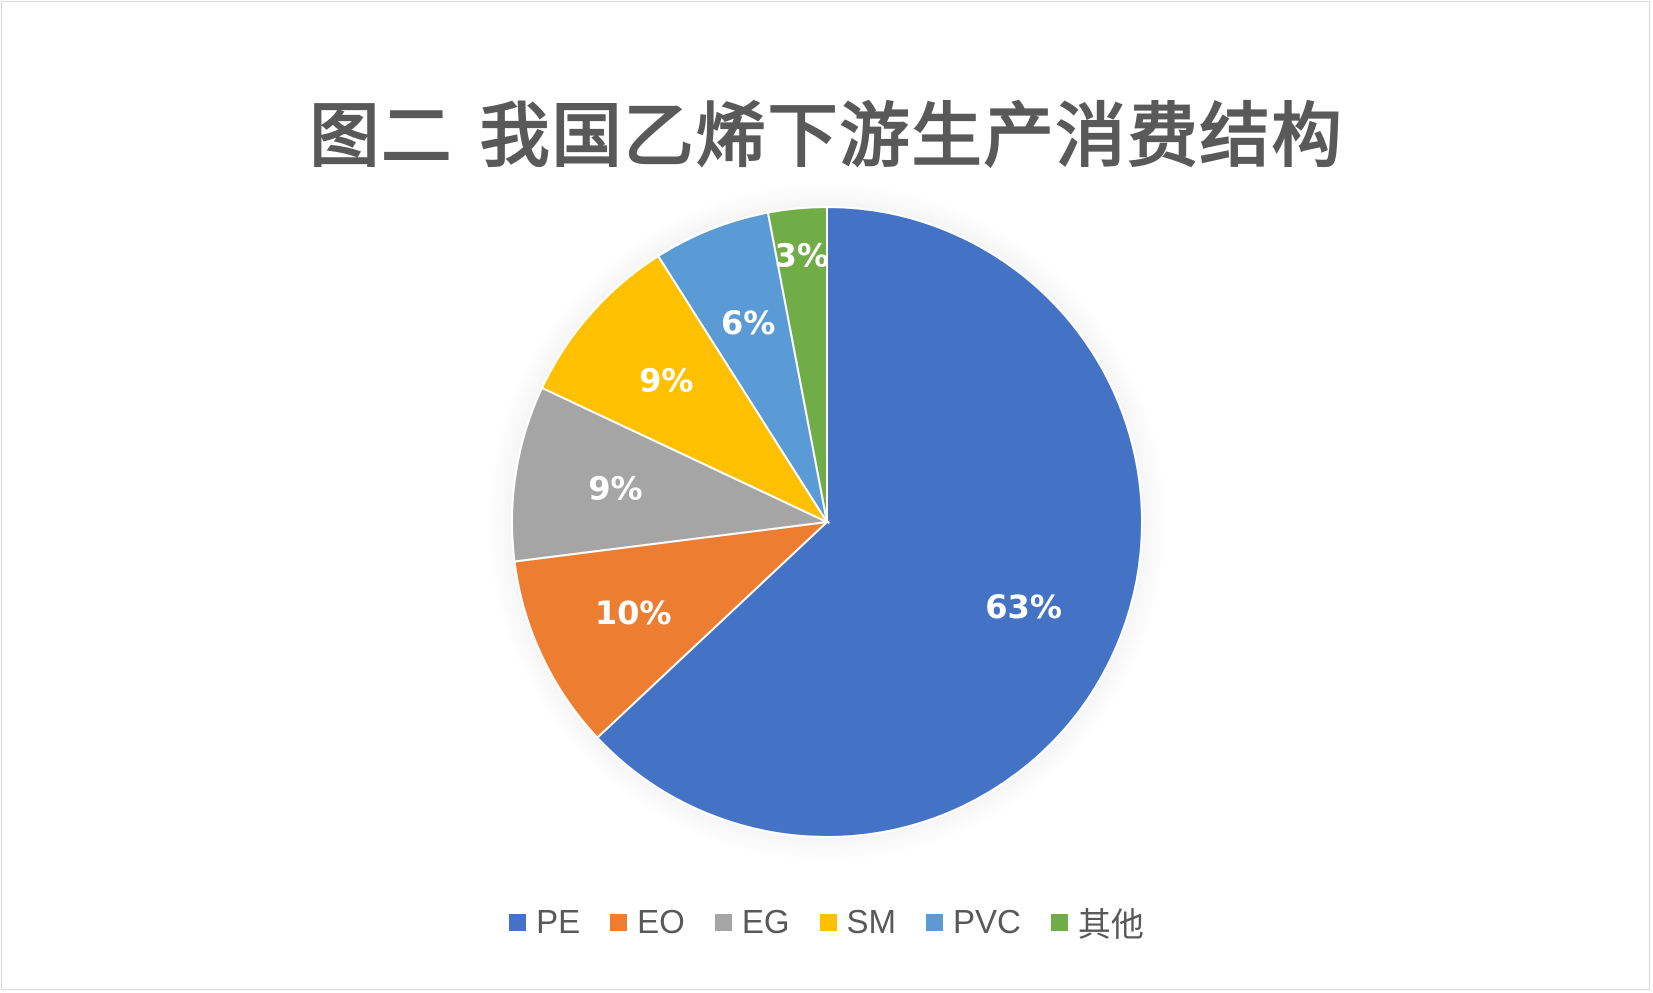 The image size is (1653, 993). I want to click on pie-slice-sm, so click(685, 389).